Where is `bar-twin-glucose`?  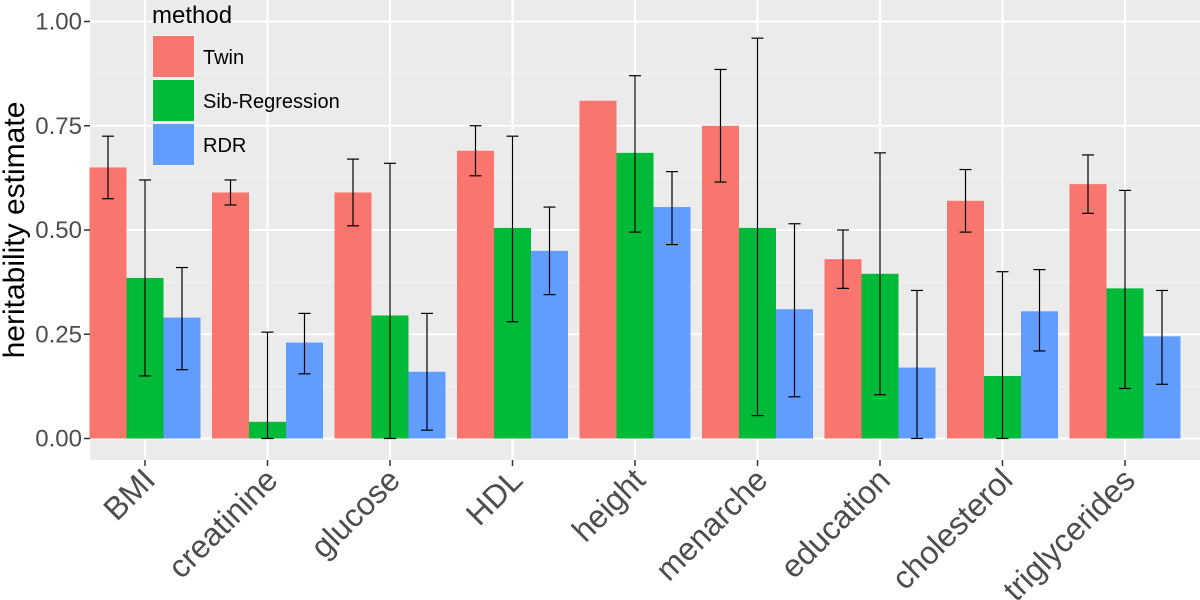
bar-twin-glucose is located at coordinates (353, 315).